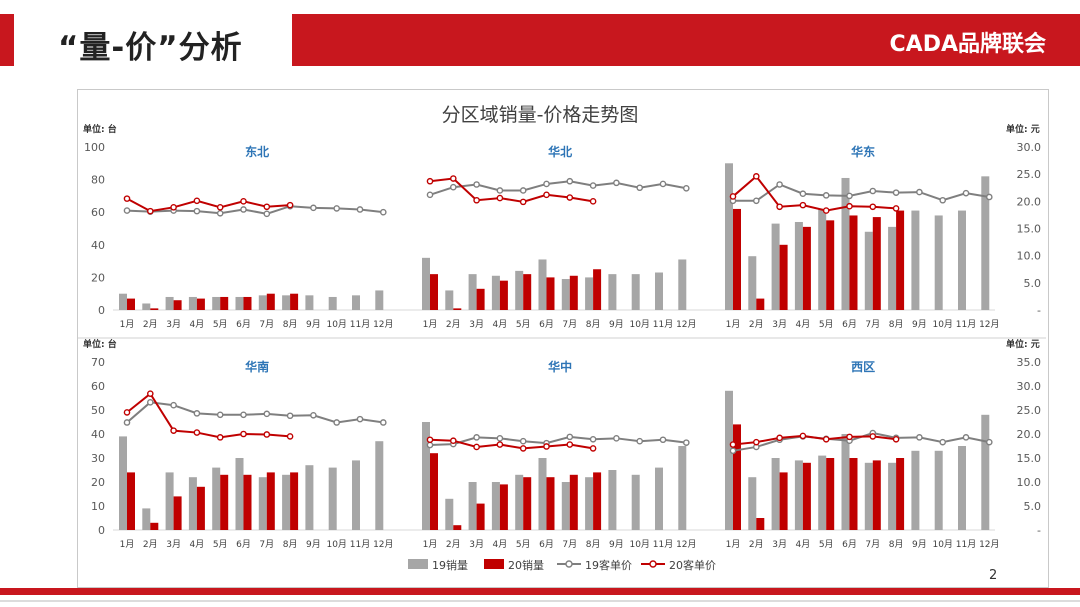 The image size is (1080, 607). Describe the element at coordinates (7, 40) in the screenshot. I see `header-accent-bar` at that location.